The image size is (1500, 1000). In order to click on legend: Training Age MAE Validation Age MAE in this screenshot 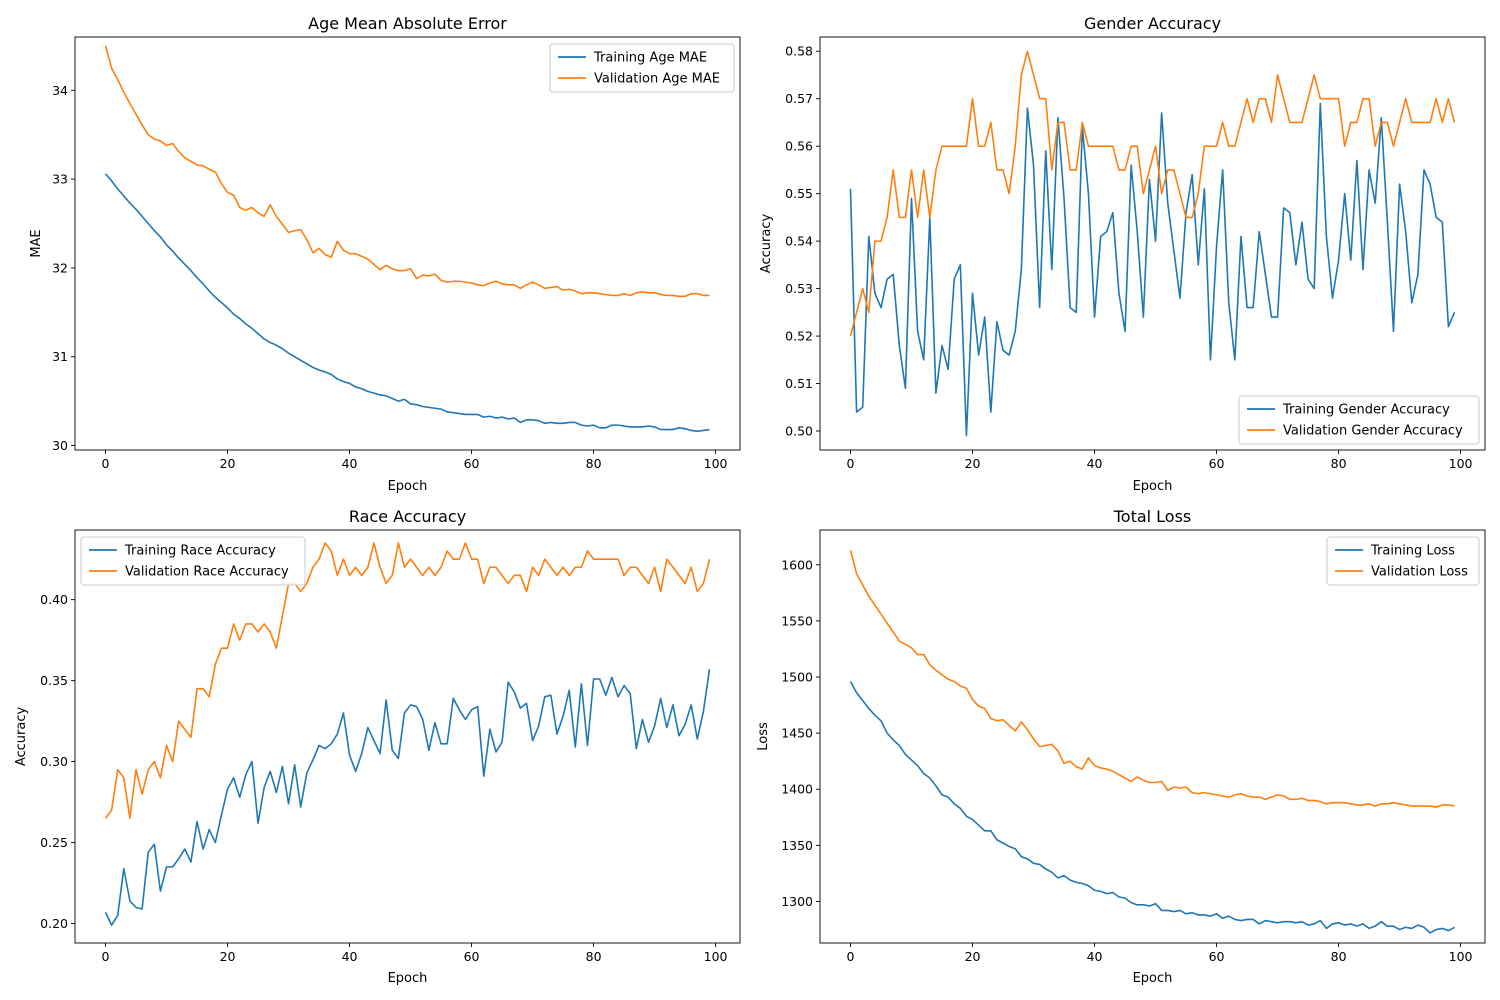, I will do `click(642, 68)`.